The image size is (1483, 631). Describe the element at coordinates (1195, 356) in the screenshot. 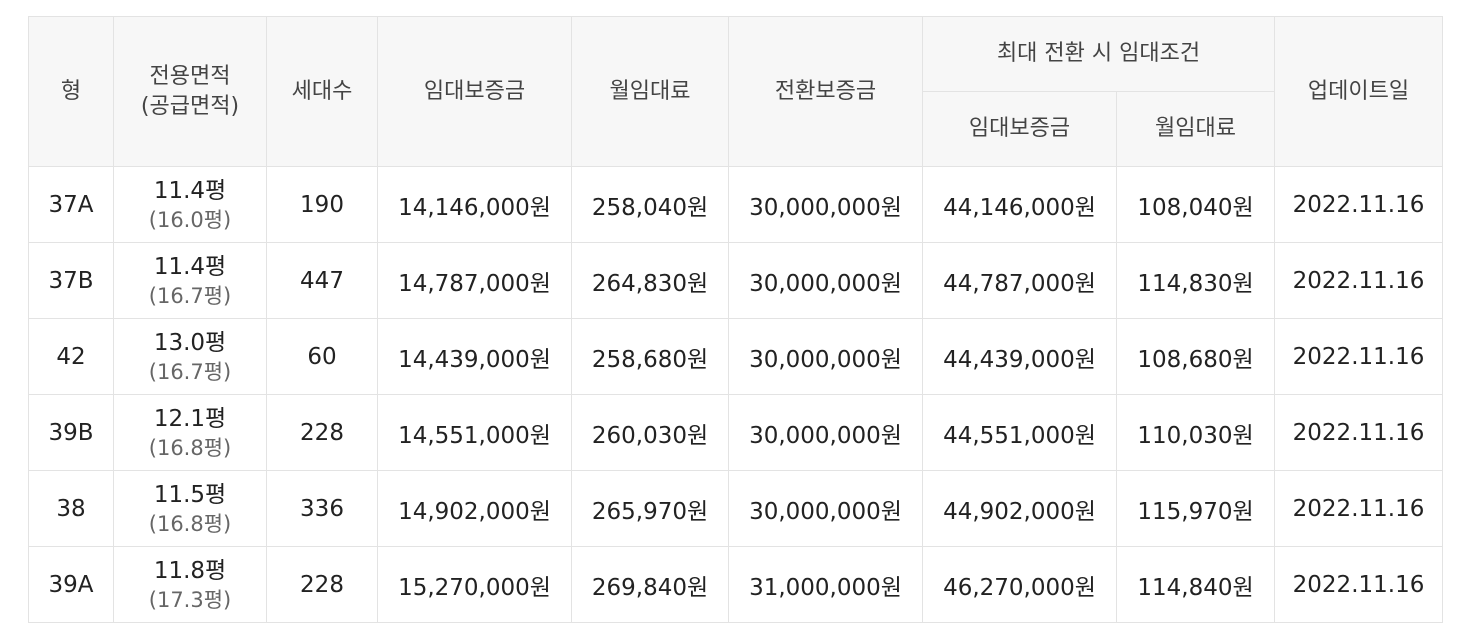

I see `cell-max-monthly-rent: 108,680원` at that location.